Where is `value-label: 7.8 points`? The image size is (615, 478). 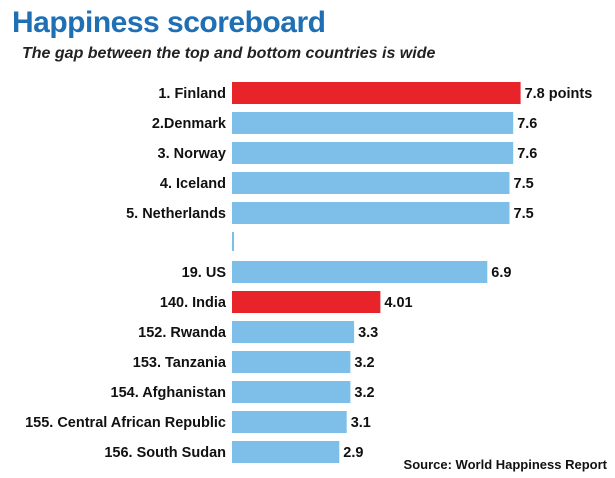
value-label: 7.8 points is located at coordinates (559, 94).